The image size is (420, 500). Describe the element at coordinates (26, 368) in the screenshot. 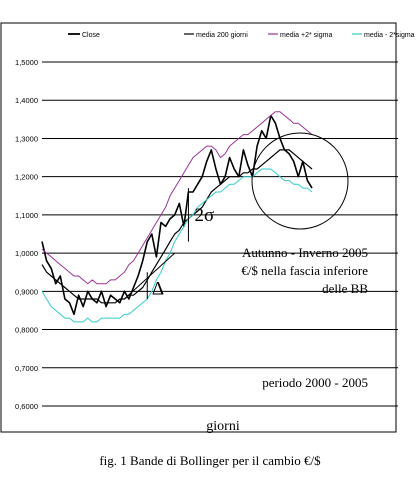

I see `y-tick-label: 0,7000` at that location.